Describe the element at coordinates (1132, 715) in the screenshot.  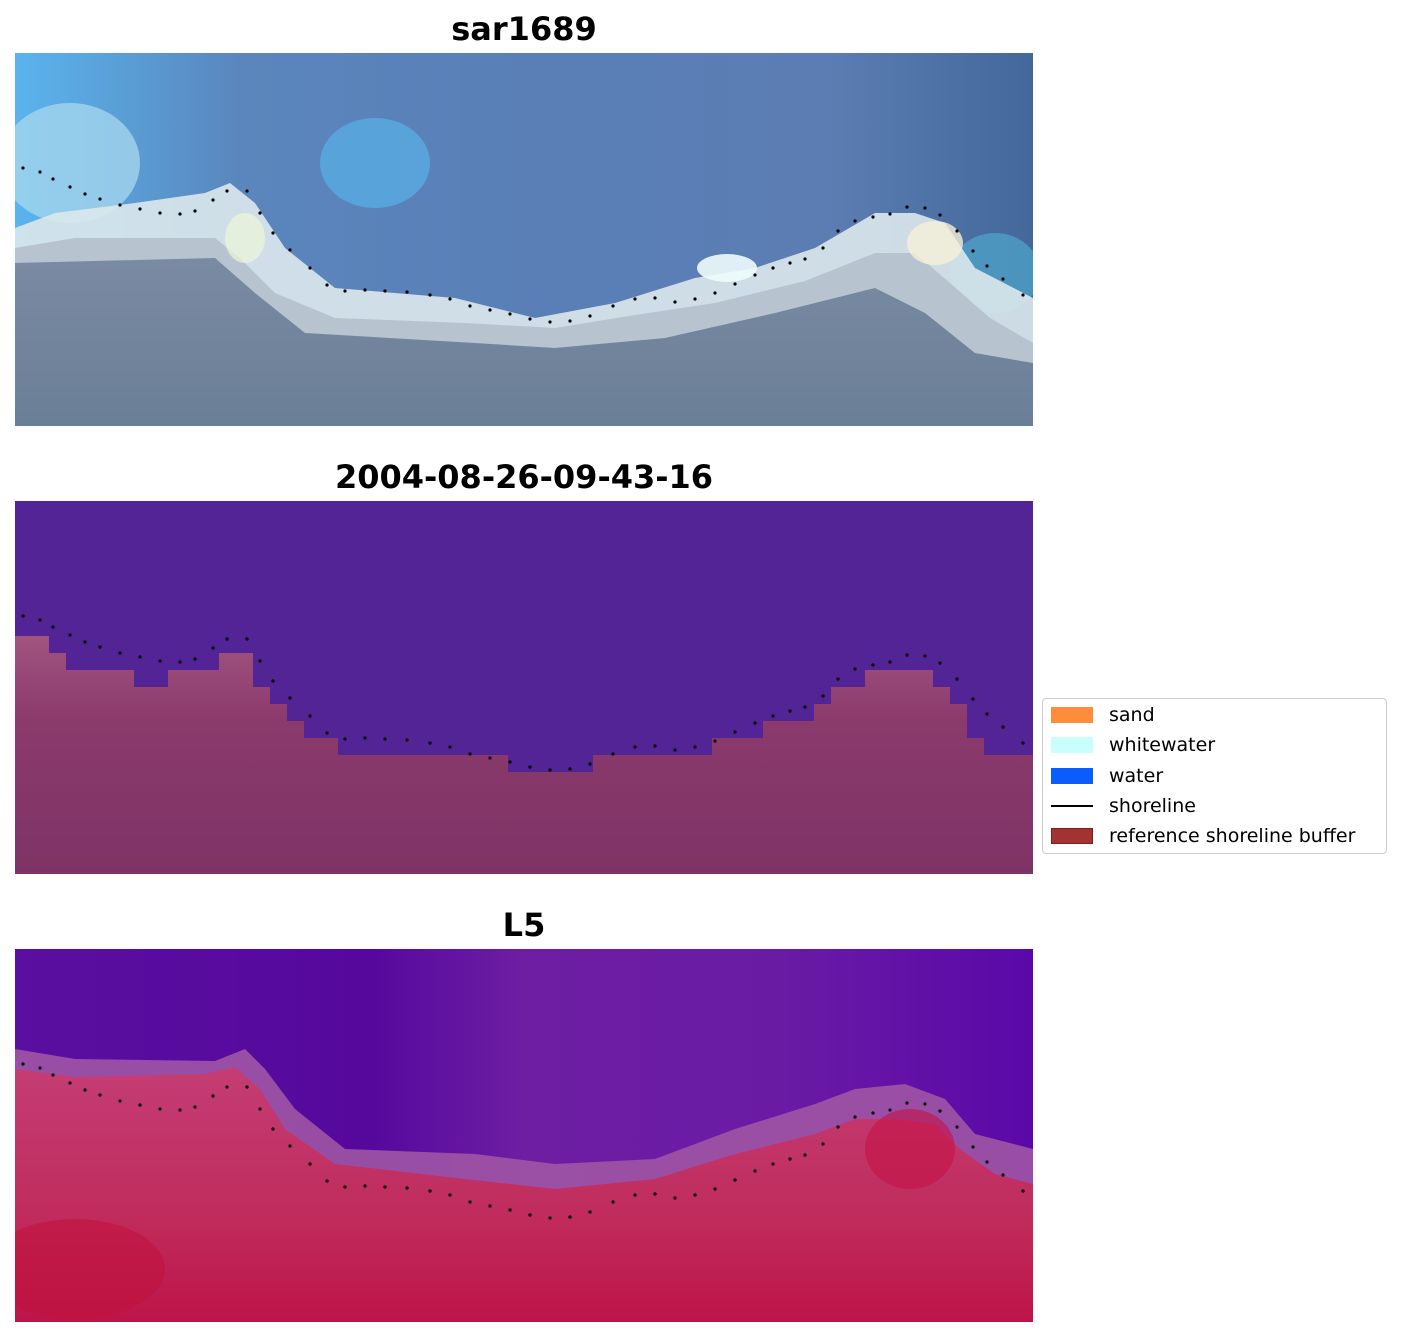
I see `legend-label-sand: sand` at that location.